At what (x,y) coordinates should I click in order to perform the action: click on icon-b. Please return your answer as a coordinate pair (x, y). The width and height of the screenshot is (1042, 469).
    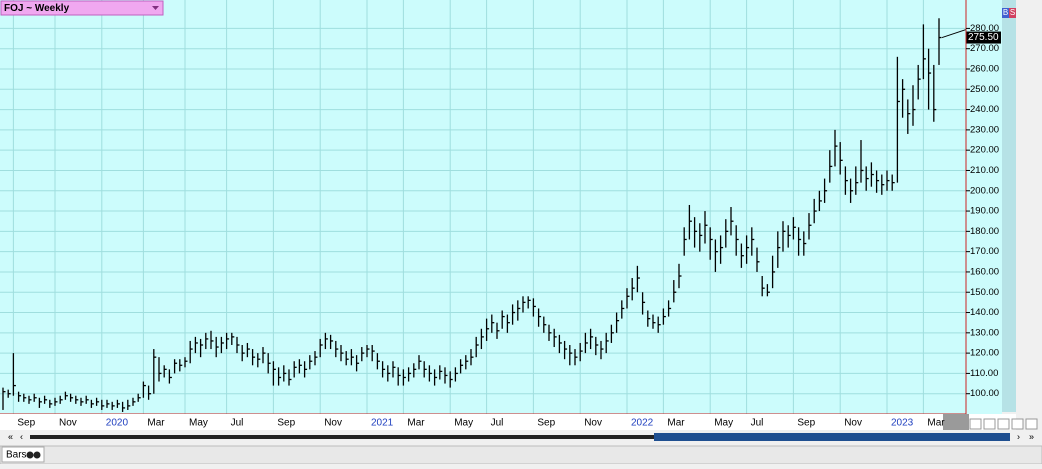
    Looking at the image, I should click on (1005, 13).